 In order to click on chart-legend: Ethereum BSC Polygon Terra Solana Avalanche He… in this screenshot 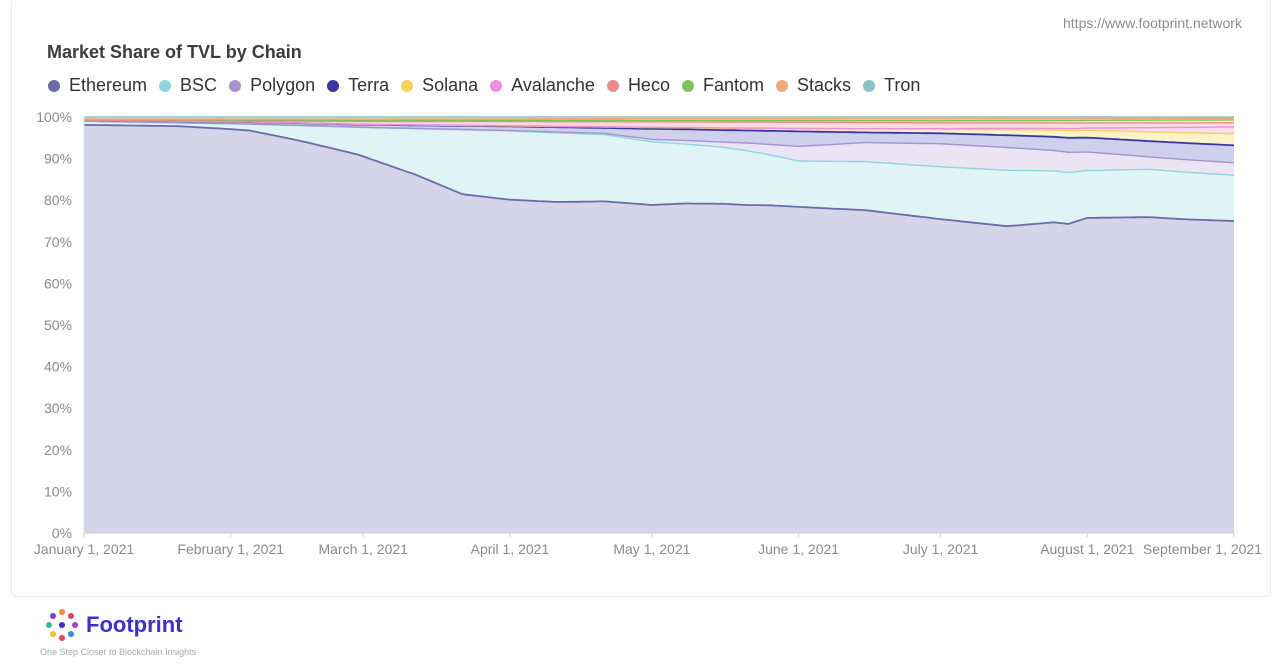, I will do `click(490, 85)`.